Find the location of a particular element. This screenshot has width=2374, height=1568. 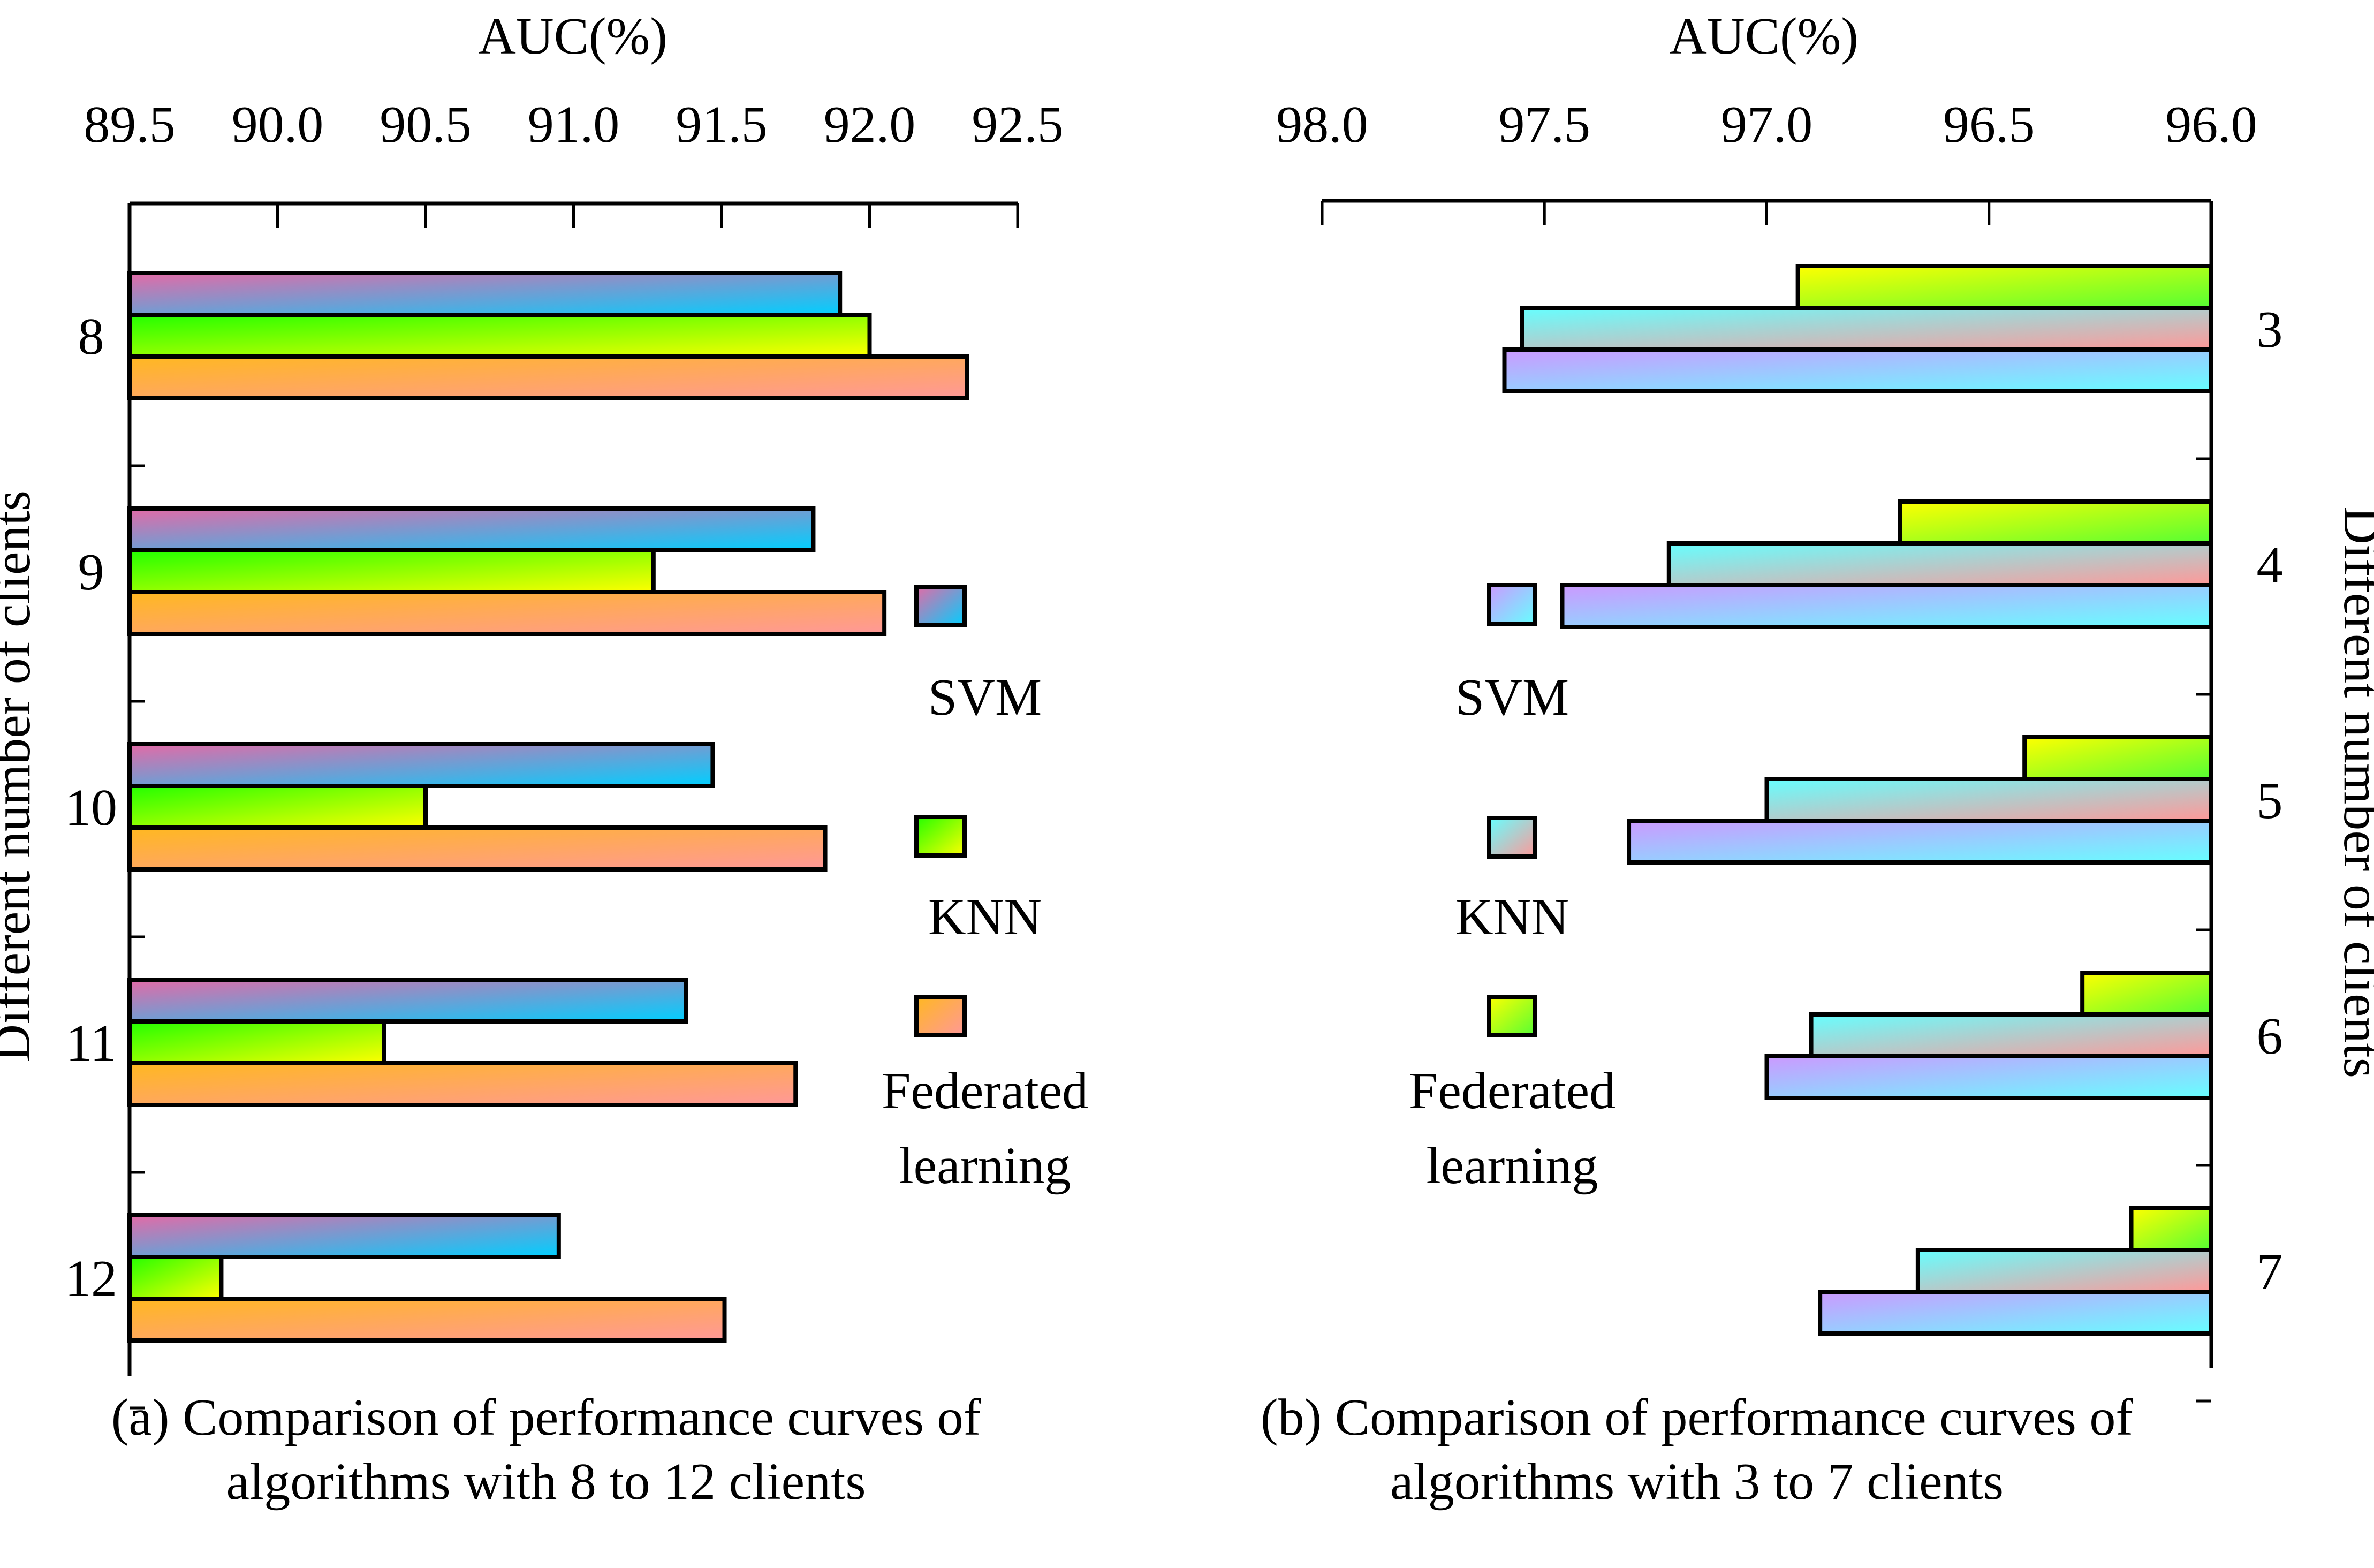

x-tick-label: 96.0 is located at coordinates (2211, 125).